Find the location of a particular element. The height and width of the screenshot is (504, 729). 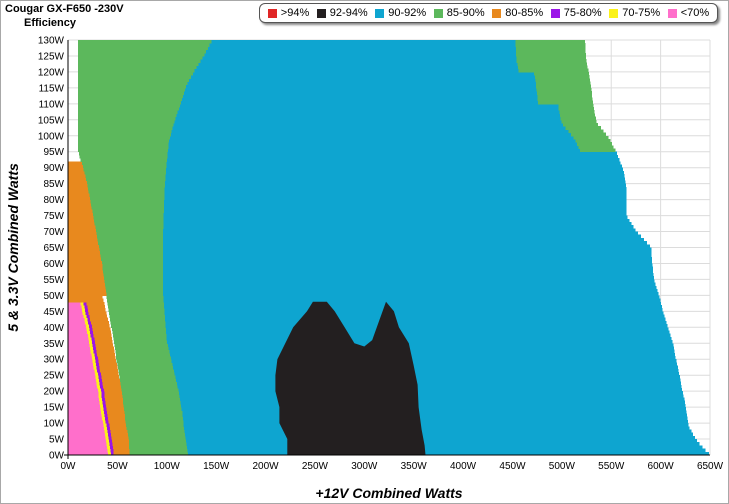

y-tick-label: 45W is located at coordinates (53, 312).